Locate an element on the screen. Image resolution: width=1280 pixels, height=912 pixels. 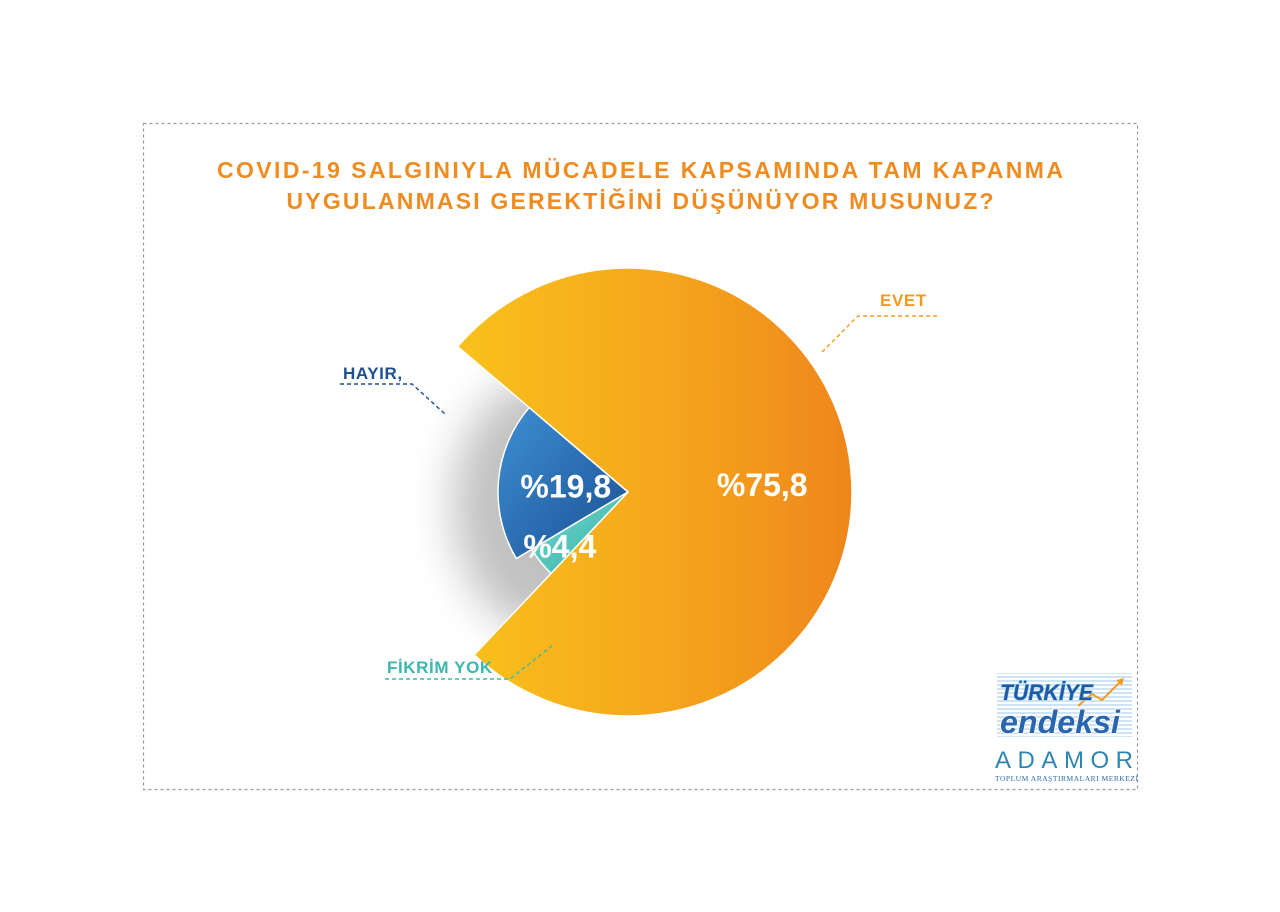
logo-endeksi: endeksi is located at coordinates (1060, 722).